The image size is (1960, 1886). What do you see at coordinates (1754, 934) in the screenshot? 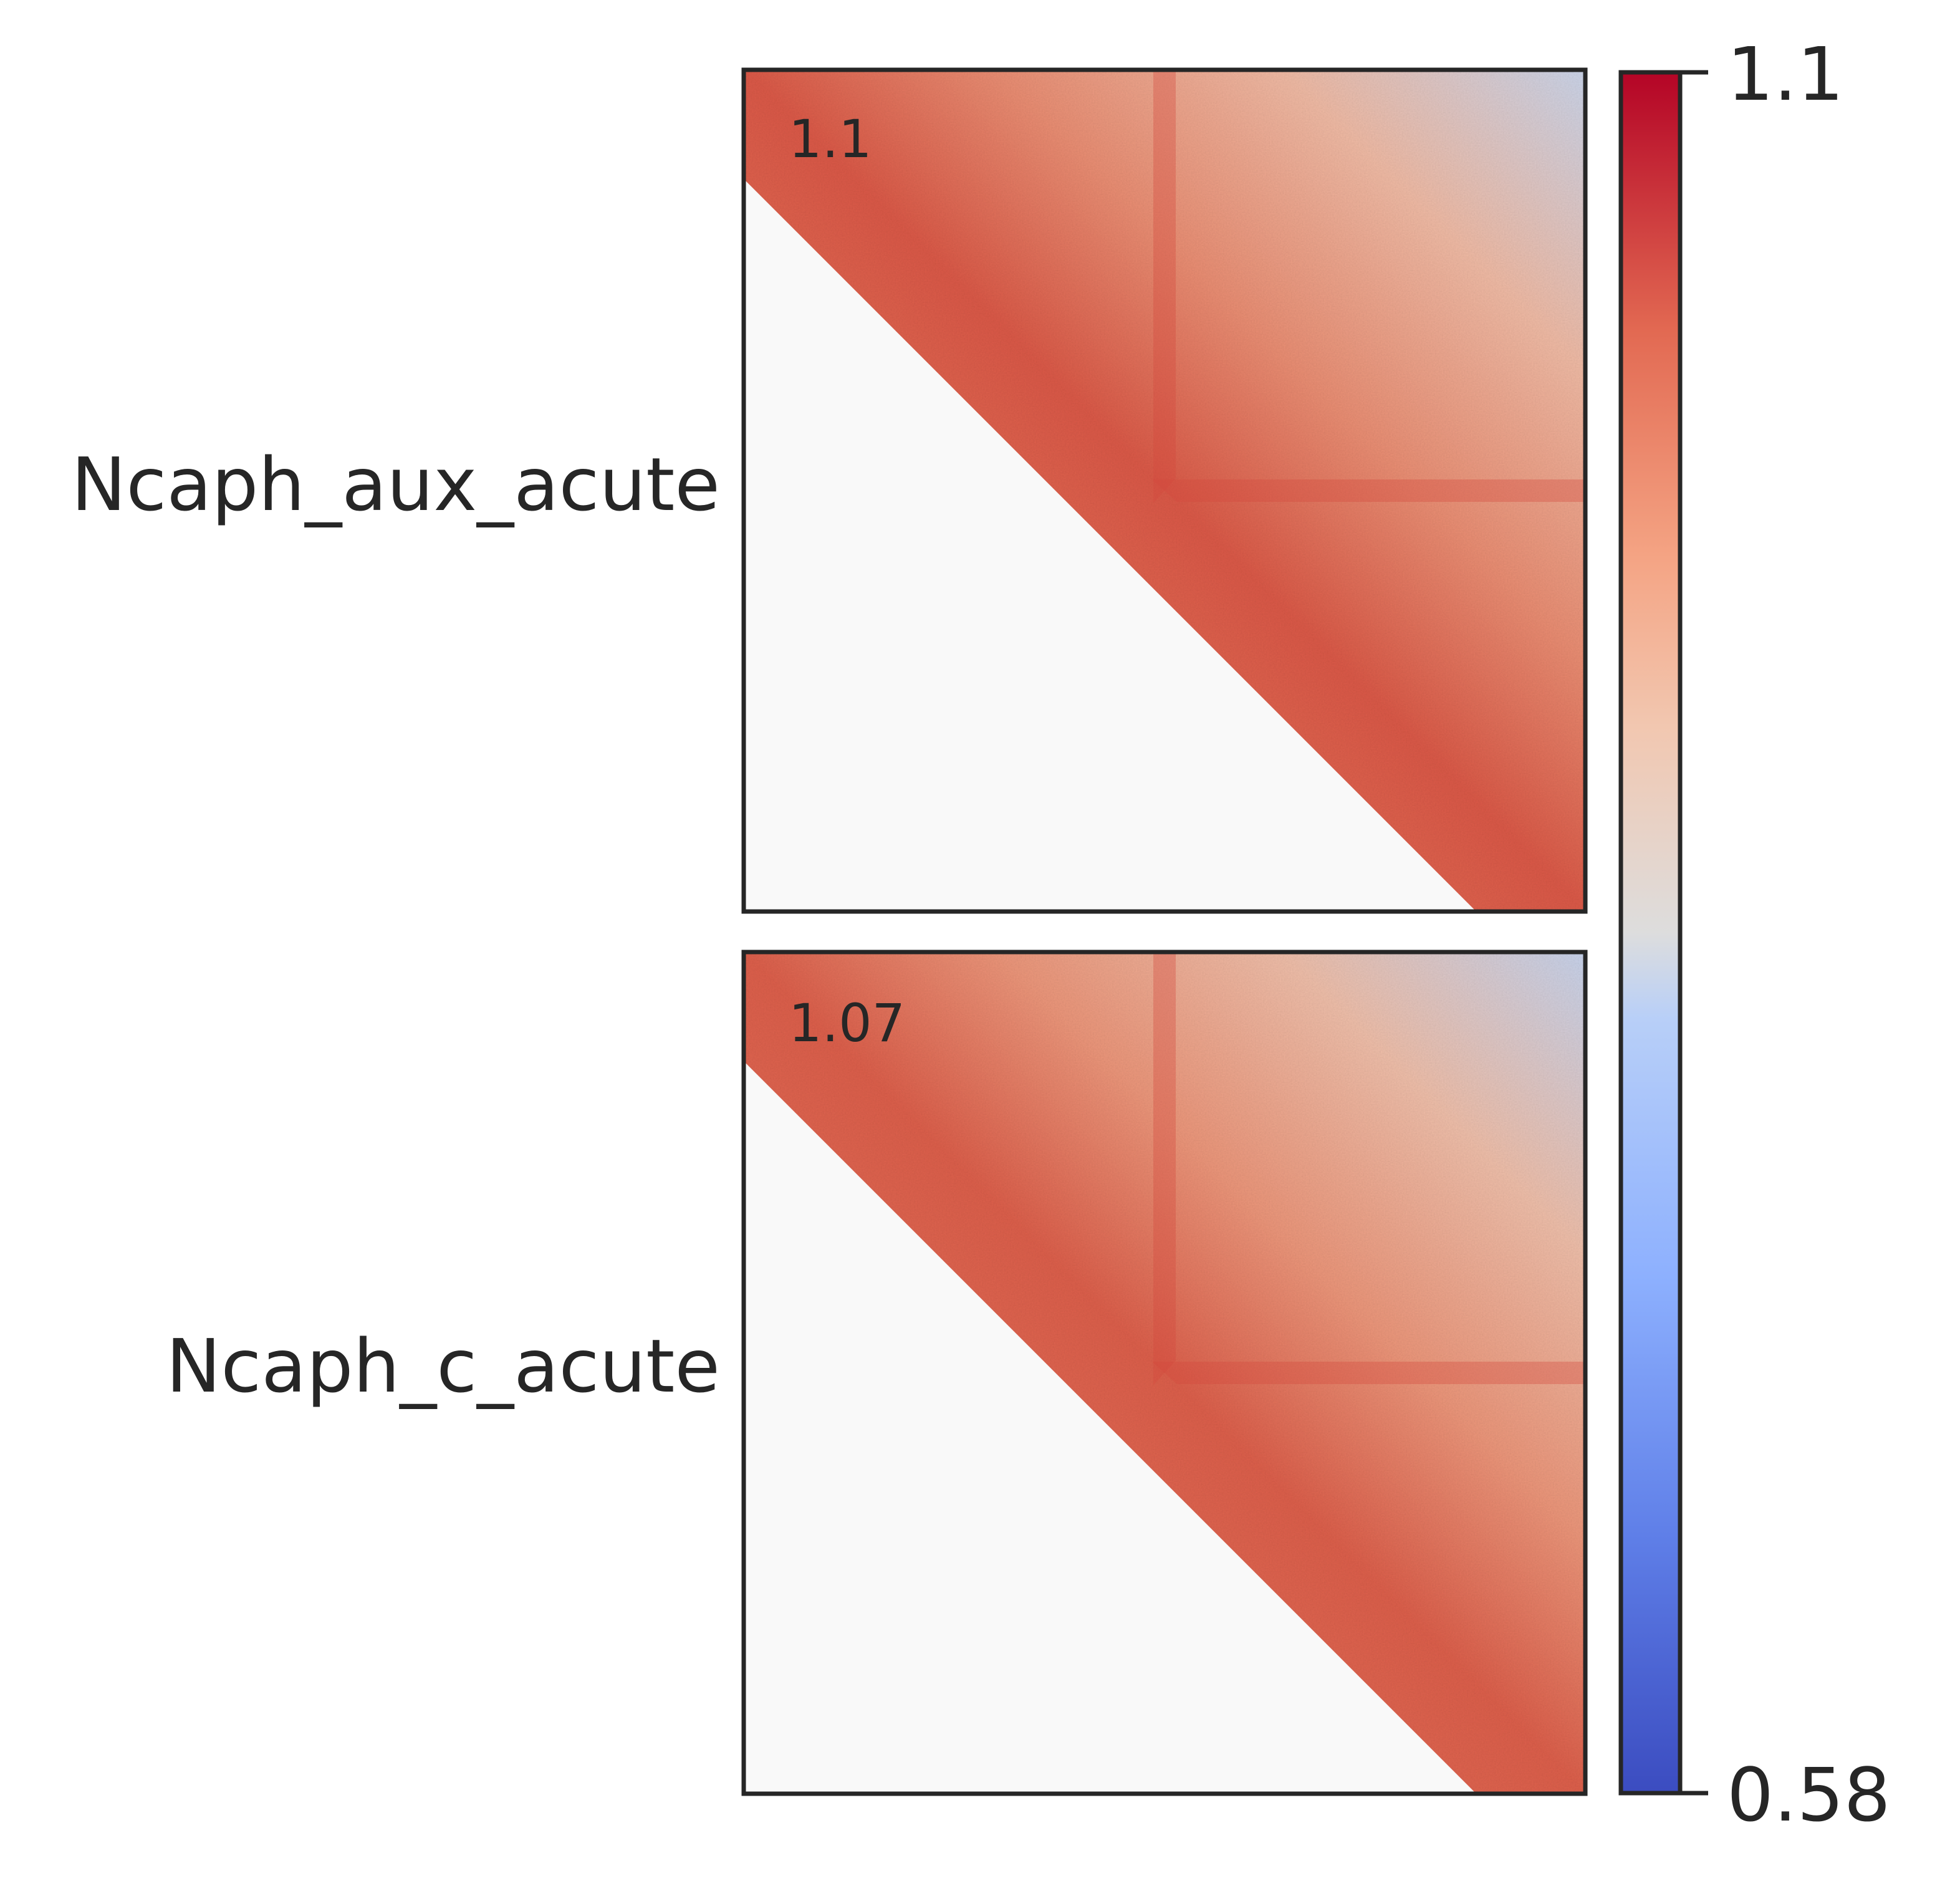
I see `colorbar: 1.1 0.58` at bounding box center [1754, 934].